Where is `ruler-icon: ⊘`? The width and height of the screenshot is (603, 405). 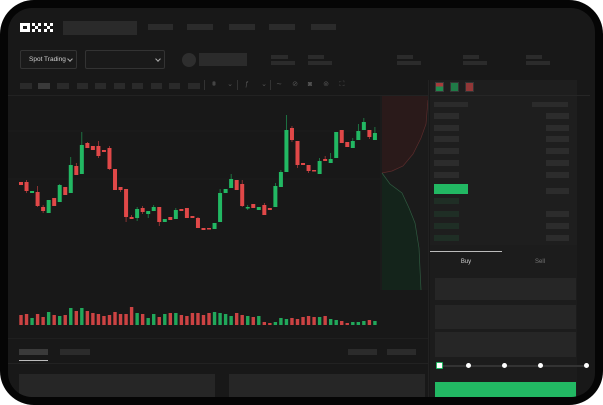
ruler-icon: ⊘ is located at coordinates (295, 84).